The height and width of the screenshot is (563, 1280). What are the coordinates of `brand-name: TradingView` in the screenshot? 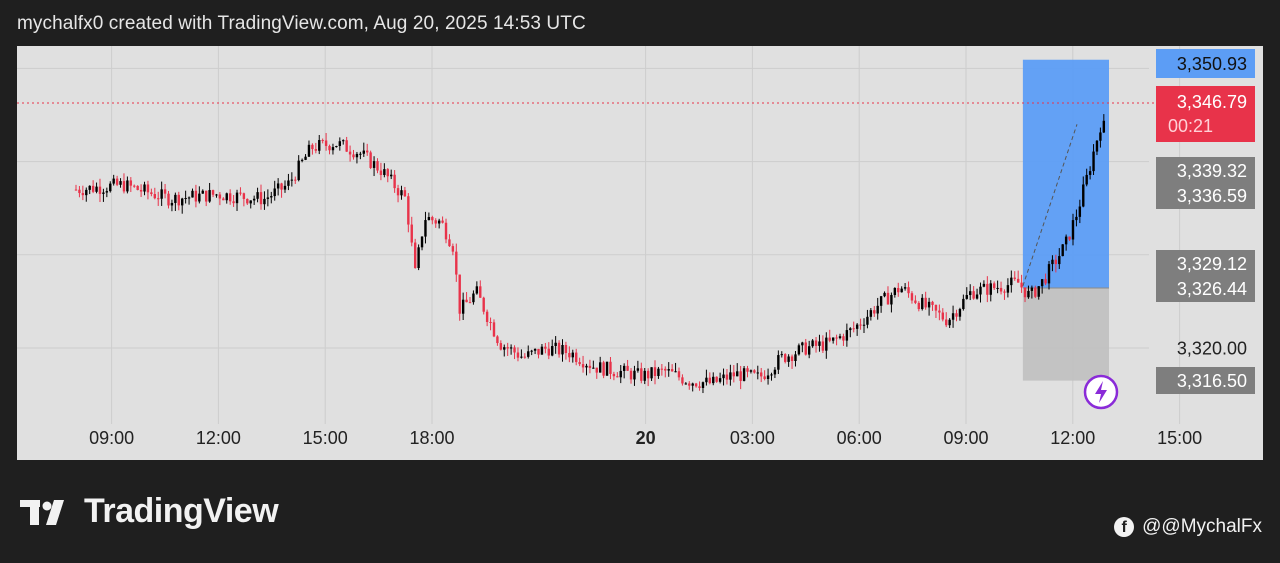 It's located at (181, 511).